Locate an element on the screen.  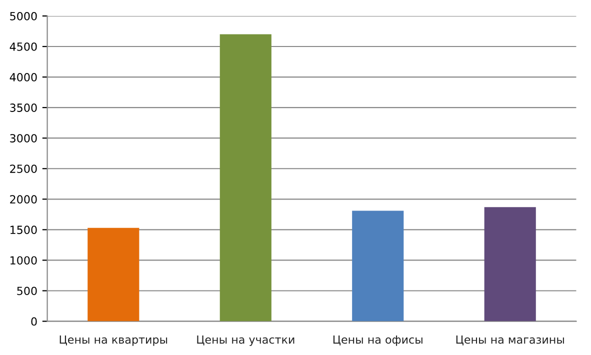
y-tick-label: 1500 is located at coordinates (23, 230).